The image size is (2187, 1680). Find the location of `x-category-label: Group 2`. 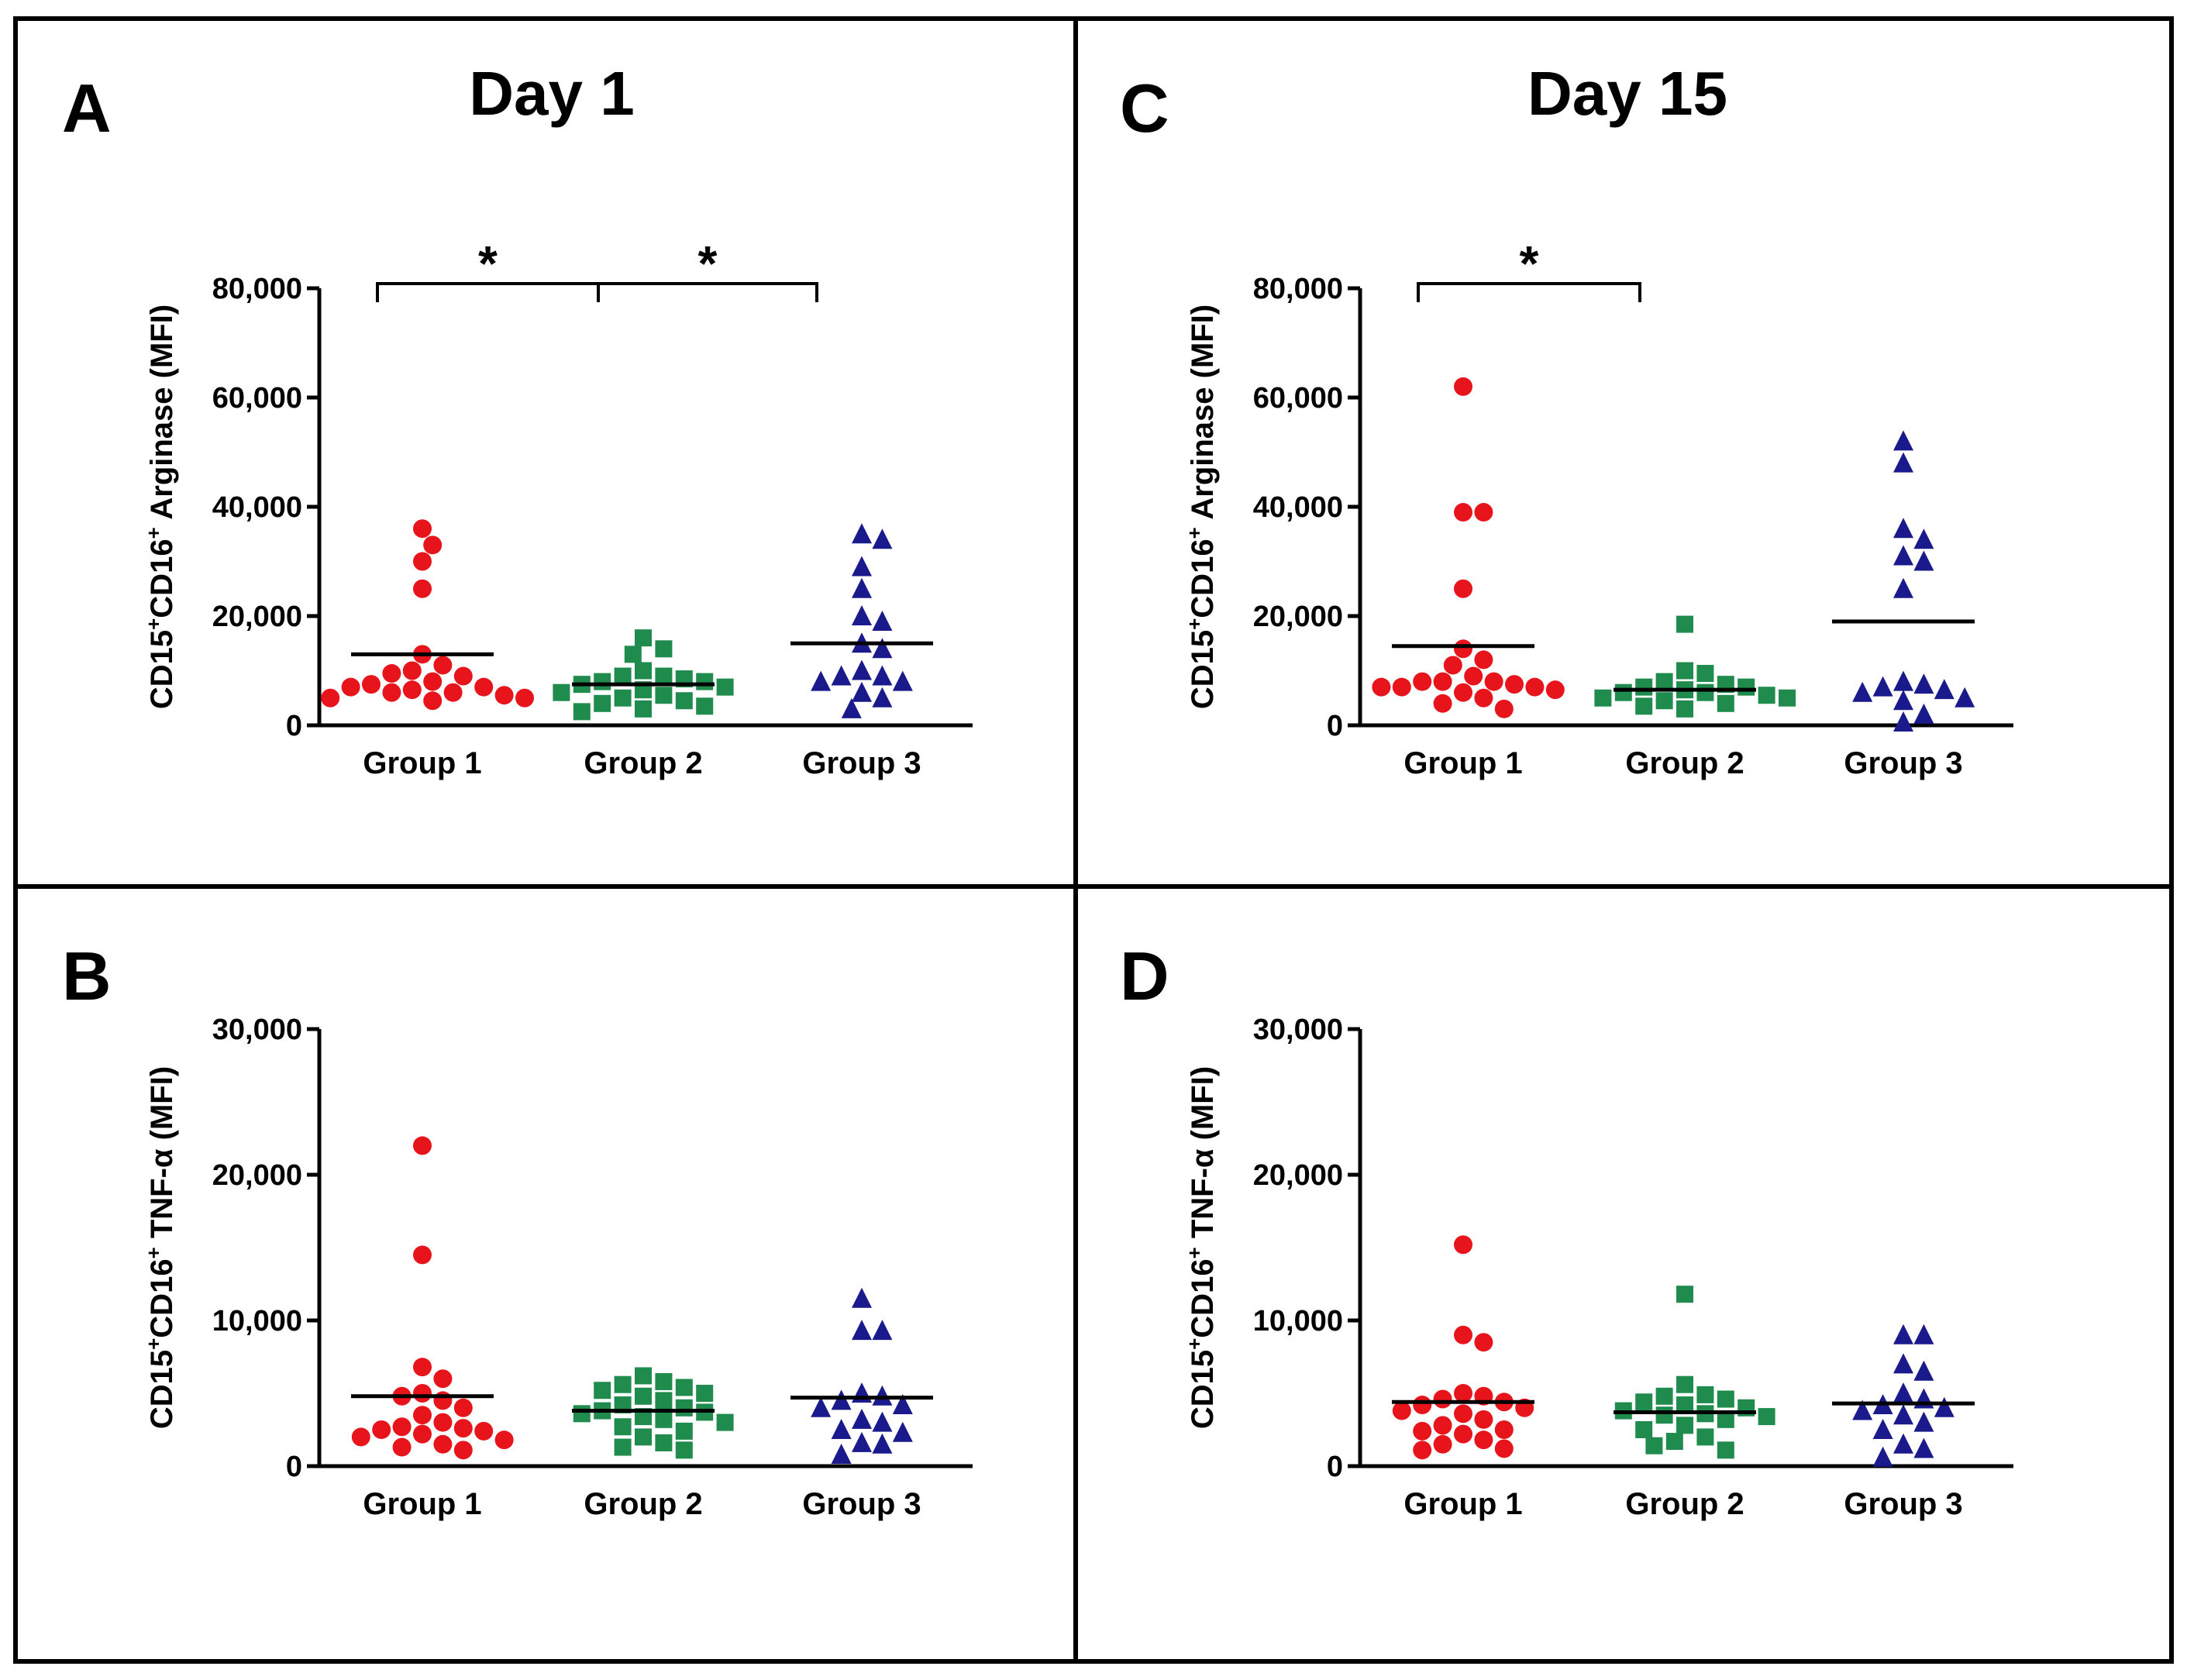

x-category-label: Group 2 is located at coordinates (643, 1504).